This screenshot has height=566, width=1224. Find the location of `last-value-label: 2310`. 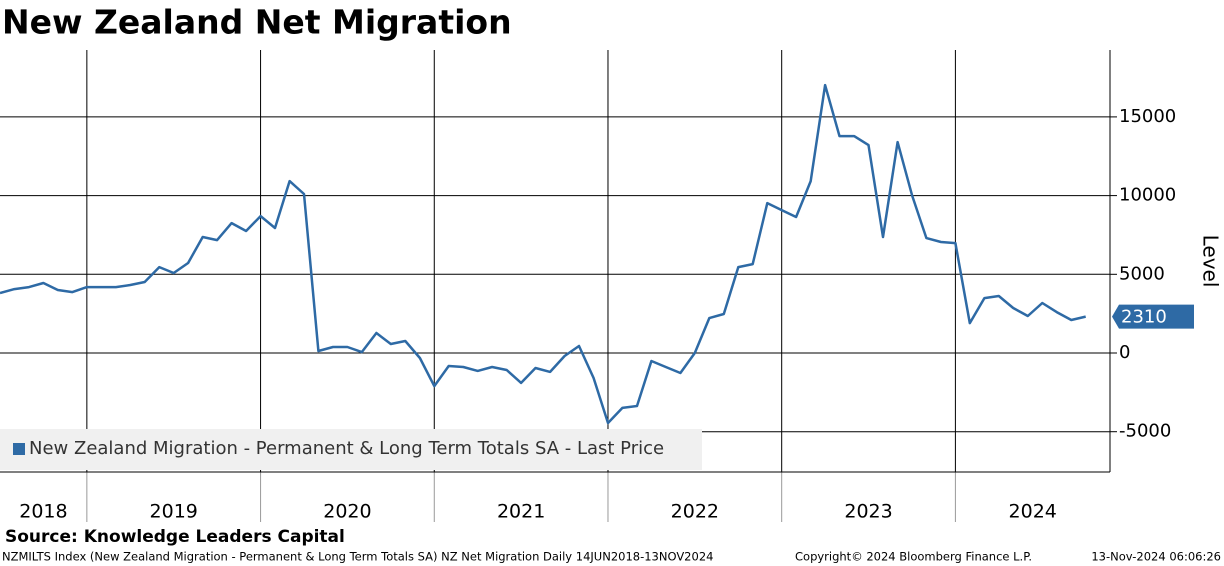

last-value-label: 2310 is located at coordinates (1144, 317).